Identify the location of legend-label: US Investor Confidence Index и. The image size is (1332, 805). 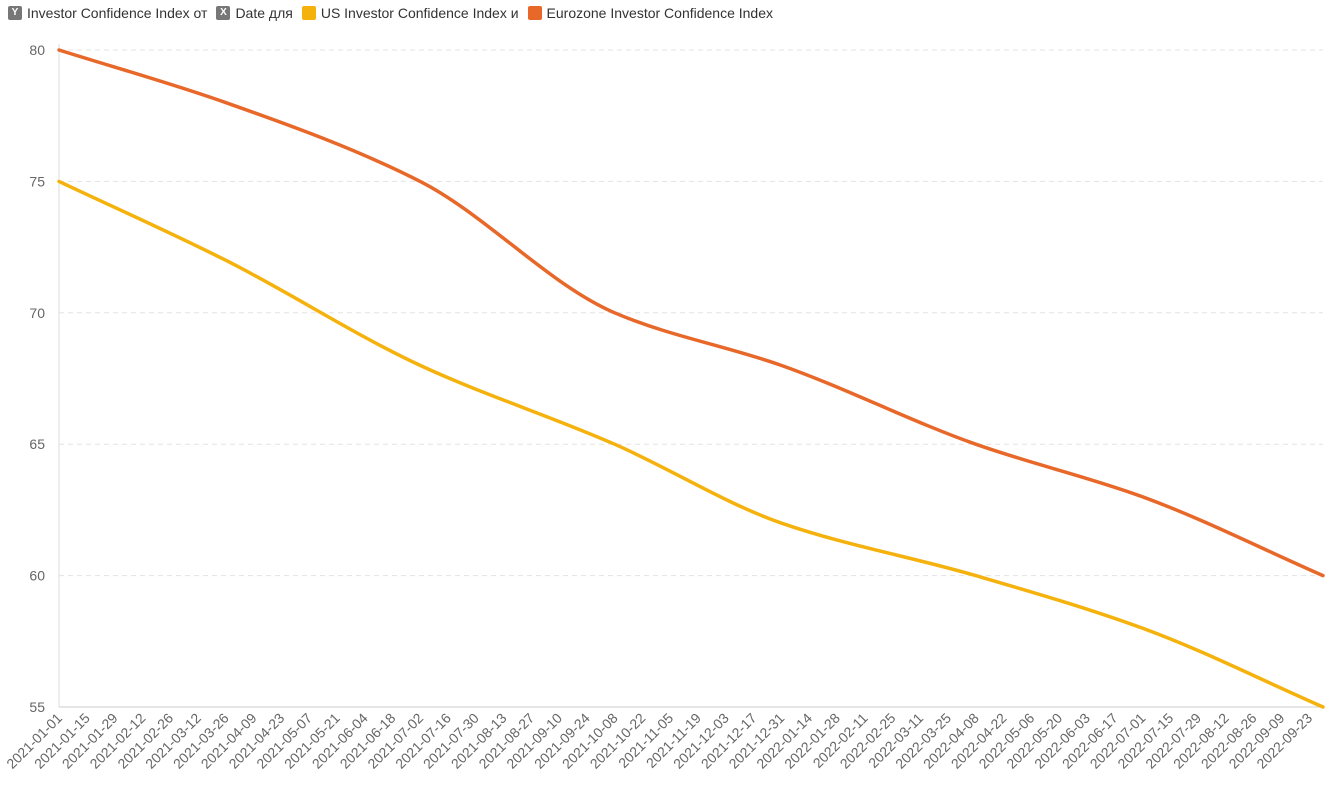
(419, 13).